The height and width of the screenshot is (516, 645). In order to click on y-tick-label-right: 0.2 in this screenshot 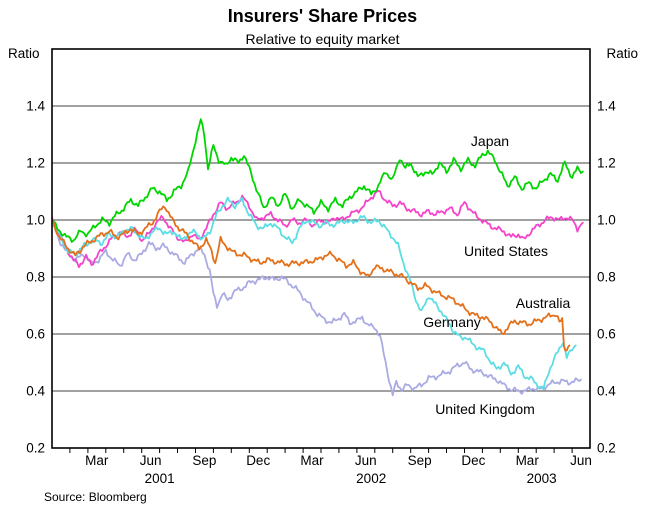, I will do `click(606, 448)`.